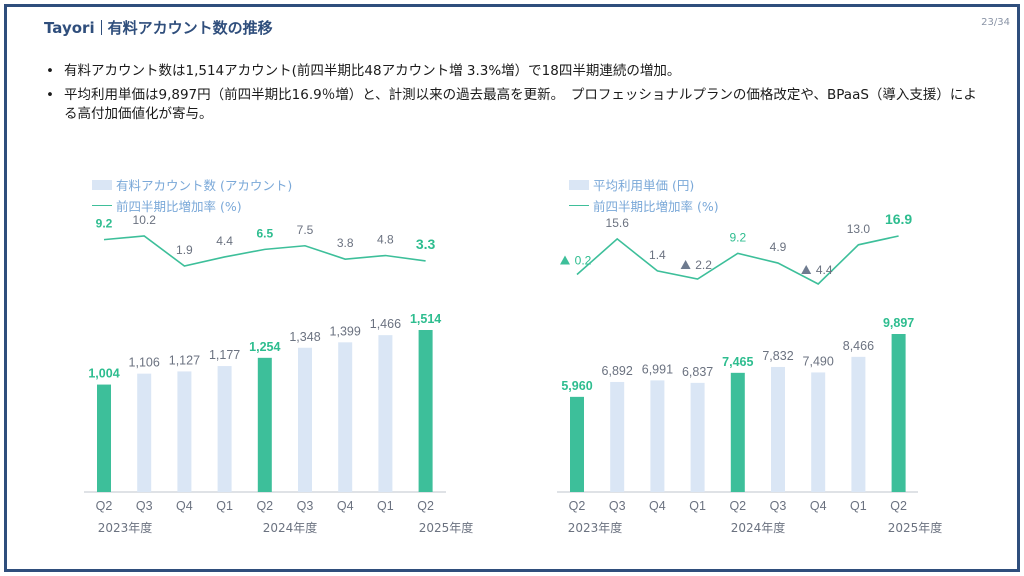 Image resolution: width=1024 pixels, height=576 pixels. I want to click on title-separator, so click(101, 27).